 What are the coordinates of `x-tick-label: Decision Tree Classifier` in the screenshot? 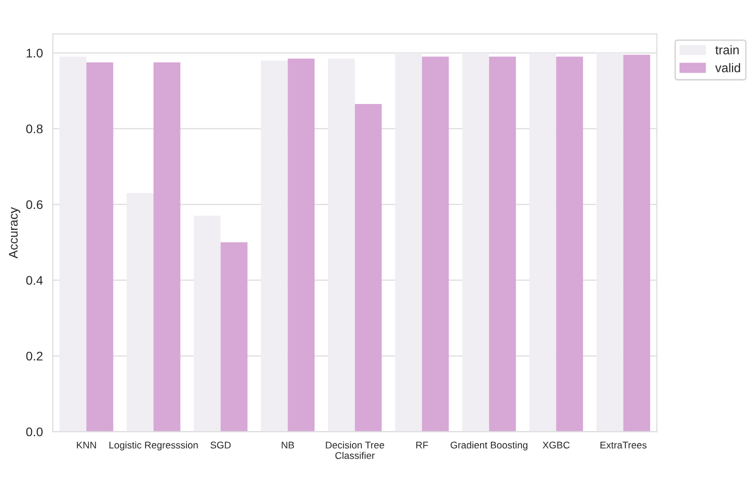 It's located at (355, 450).